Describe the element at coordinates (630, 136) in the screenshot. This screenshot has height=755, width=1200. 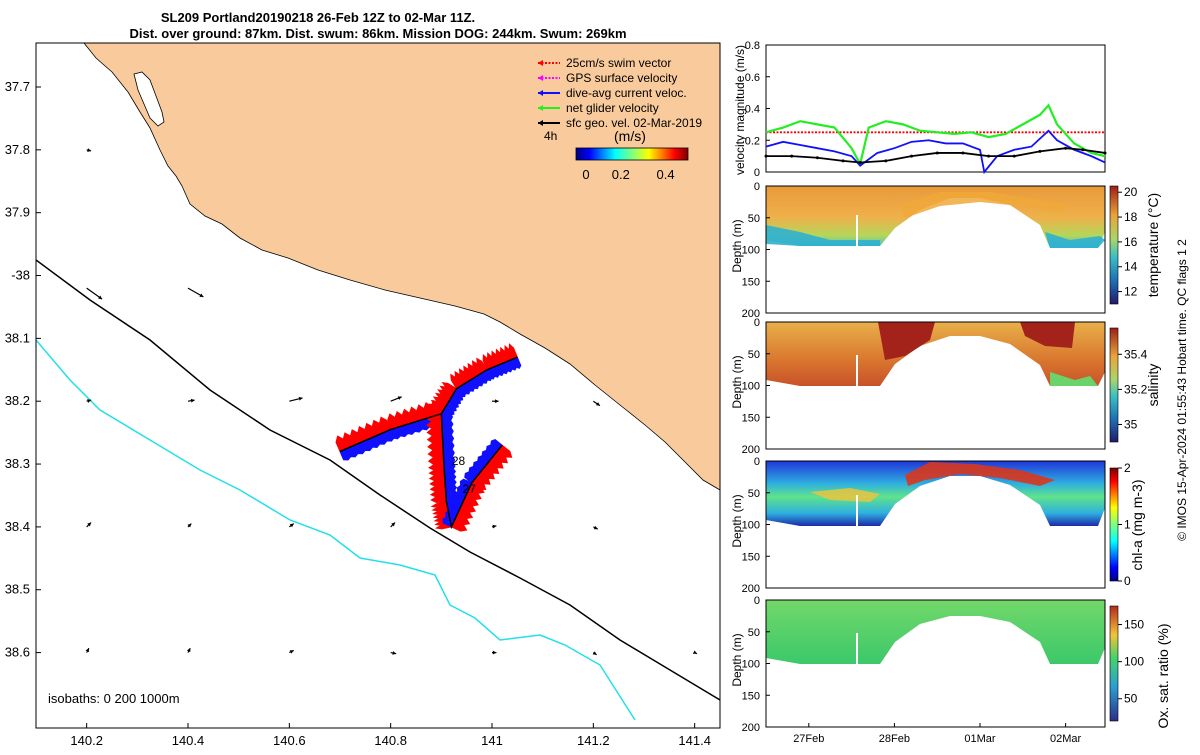
I see `colorbar-unit-label: (m/s)` at that location.